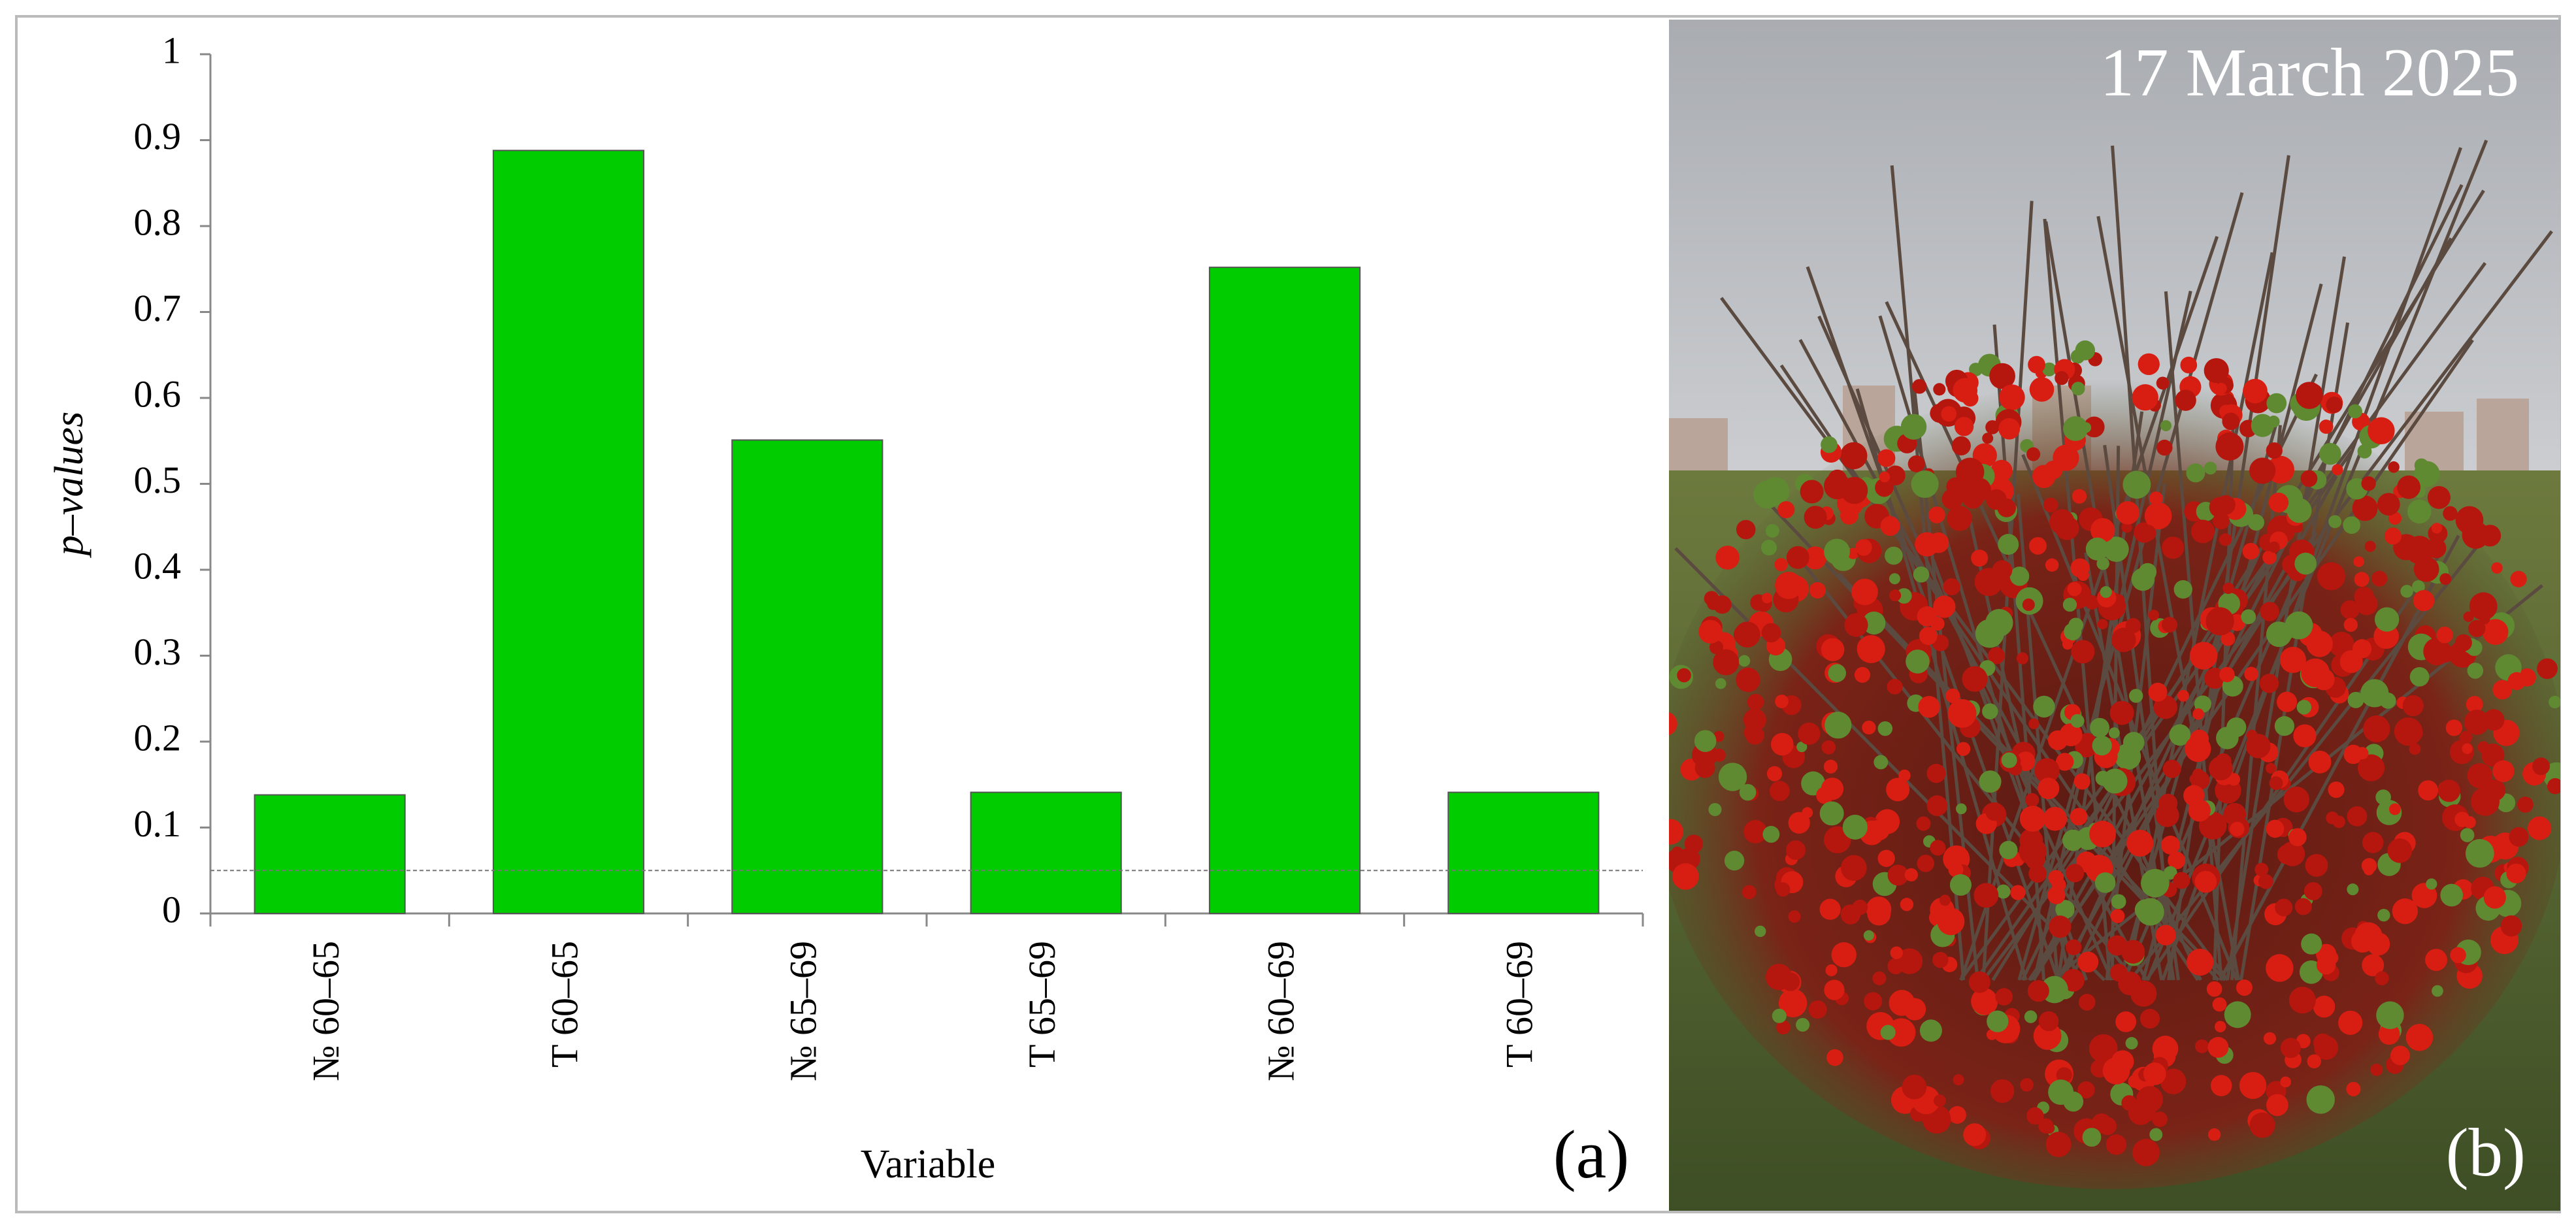 This screenshot has width=2576, height=1231. Describe the element at coordinates (807, 676) in the screenshot. I see `bar` at that location.